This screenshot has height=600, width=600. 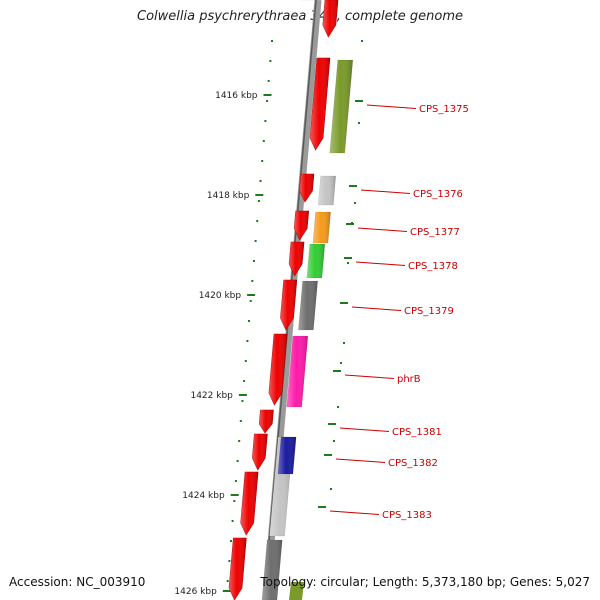 What do you see at coordinates (203, 496) in the screenshot?
I see `ruler-tick-label: 1424 kbp` at bounding box center [203, 496].